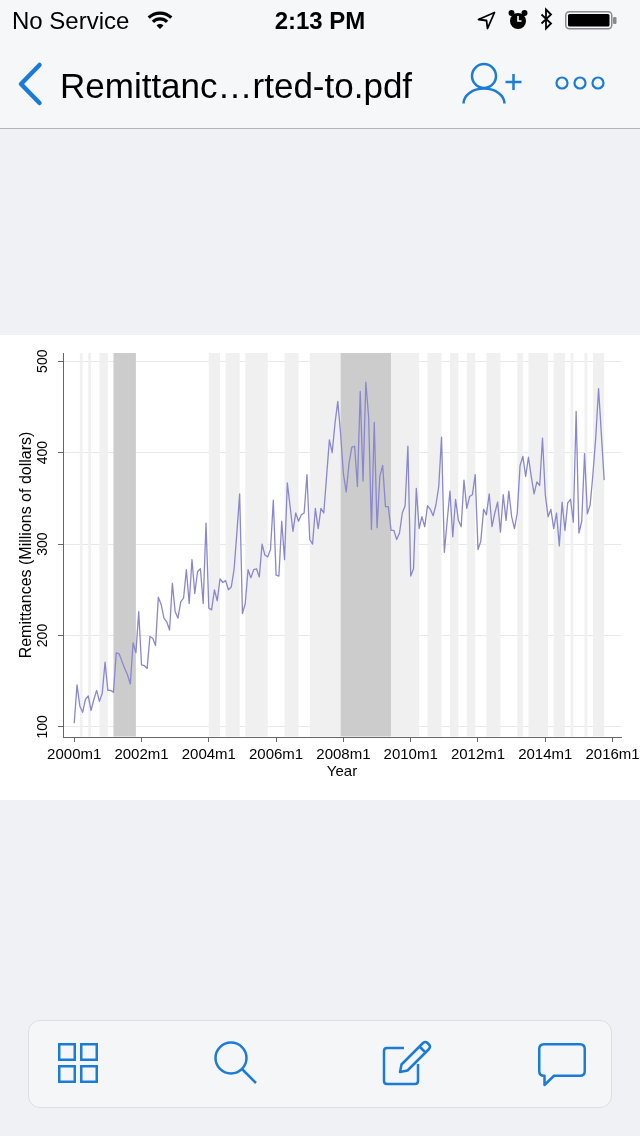 The height and width of the screenshot is (1136, 640). Describe the element at coordinates (74, 754) in the screenshot. I see `x-tick-label: 2000m1` at that location.